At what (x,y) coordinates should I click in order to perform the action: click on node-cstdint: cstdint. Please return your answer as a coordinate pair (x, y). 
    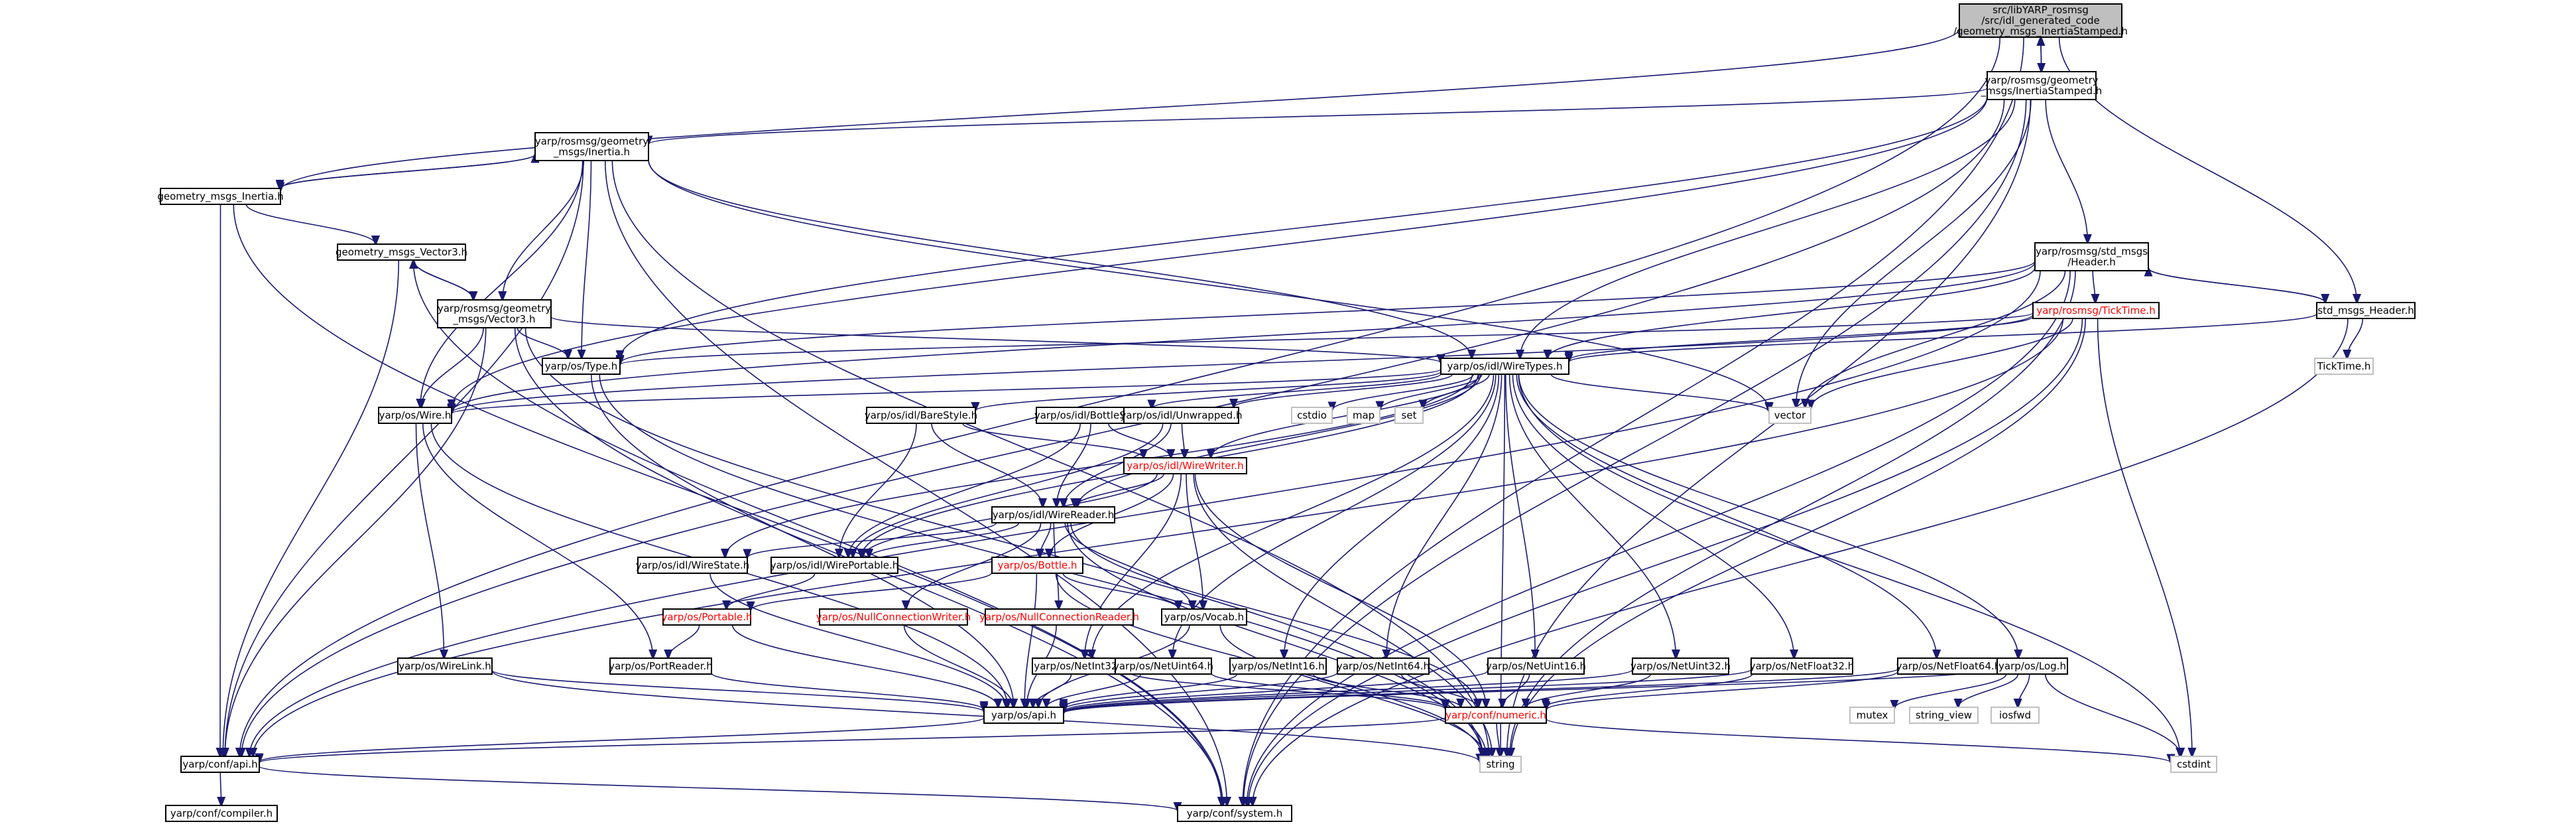
    Looking at the image, I should click on (2193, 764).